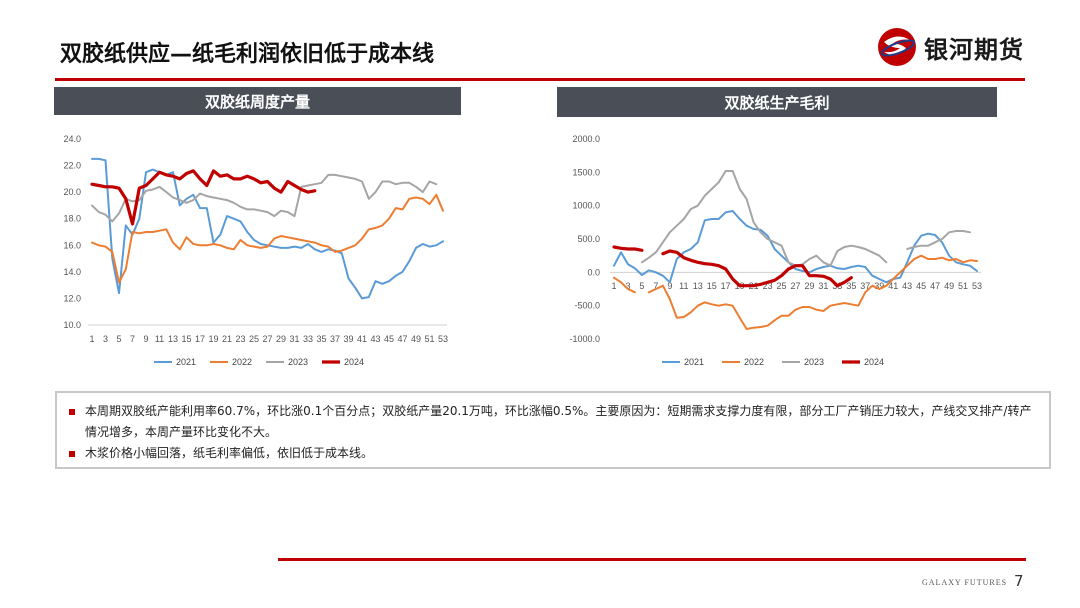  Describe the element at coordinates (72, 325) in the screenshot. I see `y-tick-label: 10.0` at that location.